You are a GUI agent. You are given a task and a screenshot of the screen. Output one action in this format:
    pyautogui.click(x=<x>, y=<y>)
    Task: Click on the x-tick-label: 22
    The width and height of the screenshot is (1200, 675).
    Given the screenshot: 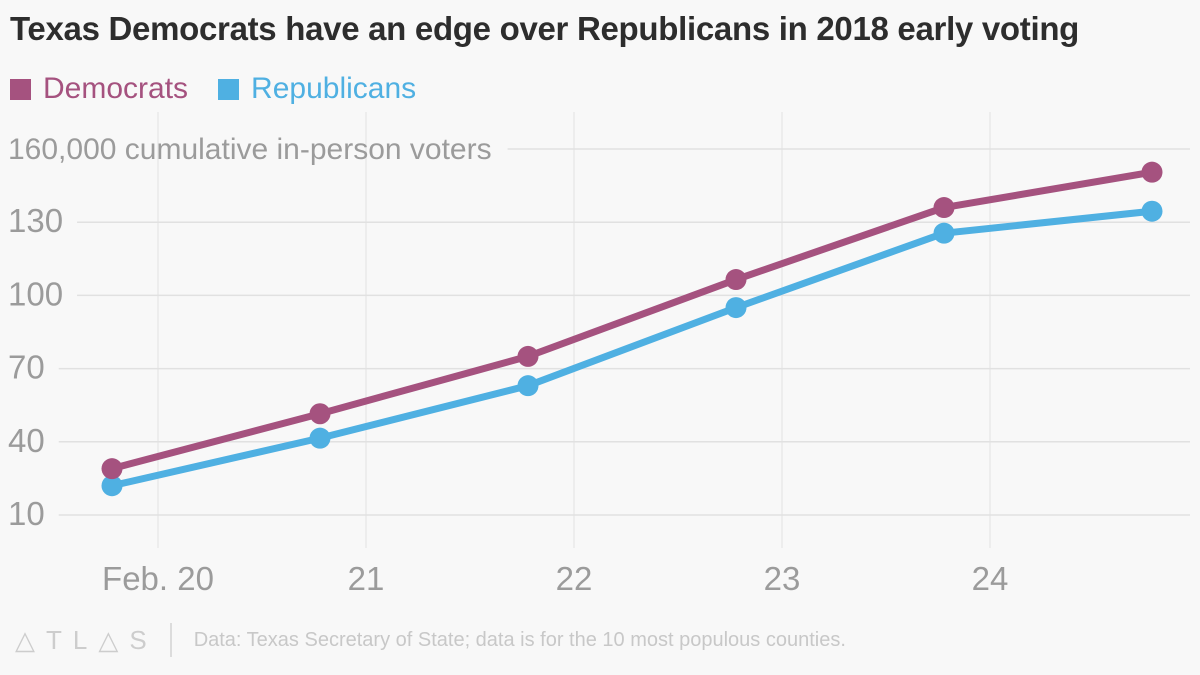 What is the action you would take?
    pyautogui.click(x=574, y=578)
    